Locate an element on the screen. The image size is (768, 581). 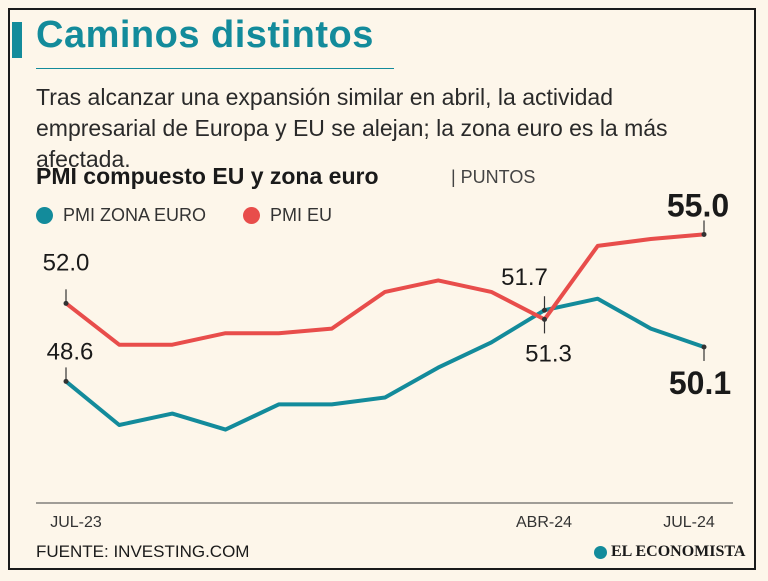
page-title: Caminos distintos is located at coordinates (205, 35).